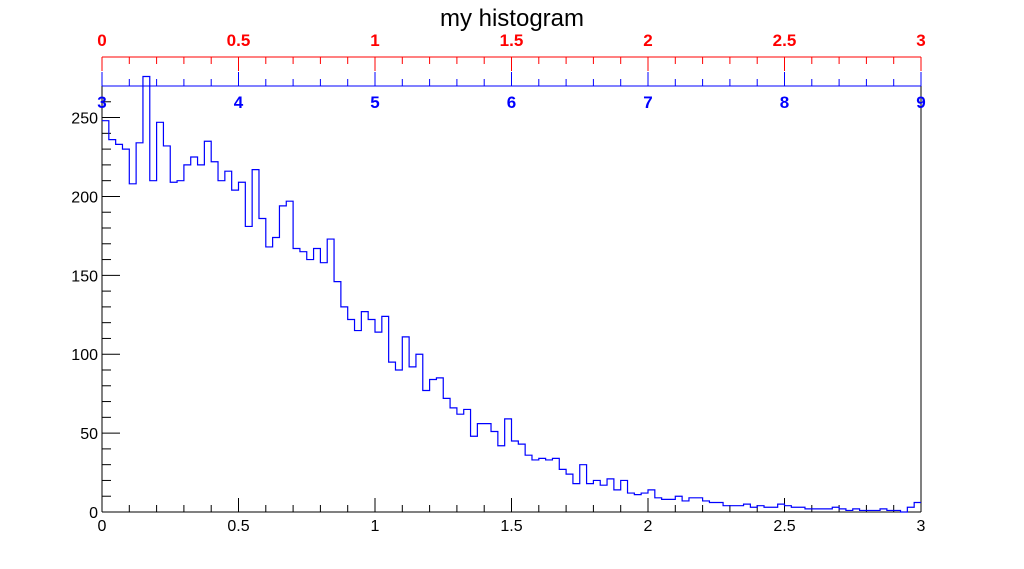 The height and width of the screenshot is (569, 1024). I want to click on y-tick-label: 0, so click(93, 513).